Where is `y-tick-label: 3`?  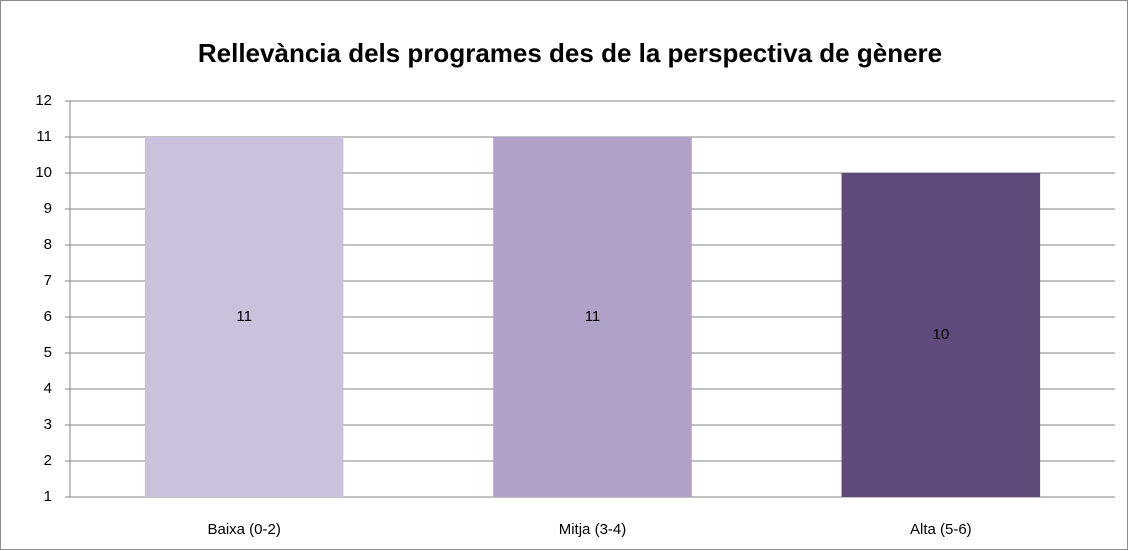
y-tick-label: 3 is located at coordinates (48, 424).